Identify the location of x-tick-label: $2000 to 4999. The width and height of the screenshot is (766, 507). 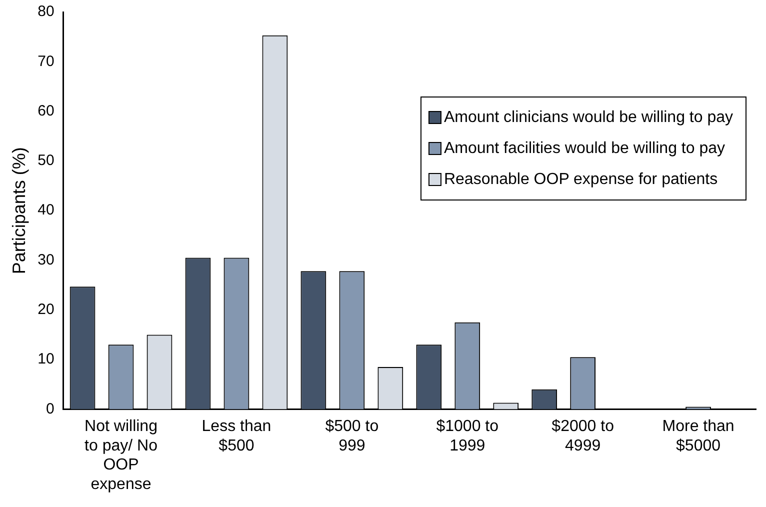
(583, 436).